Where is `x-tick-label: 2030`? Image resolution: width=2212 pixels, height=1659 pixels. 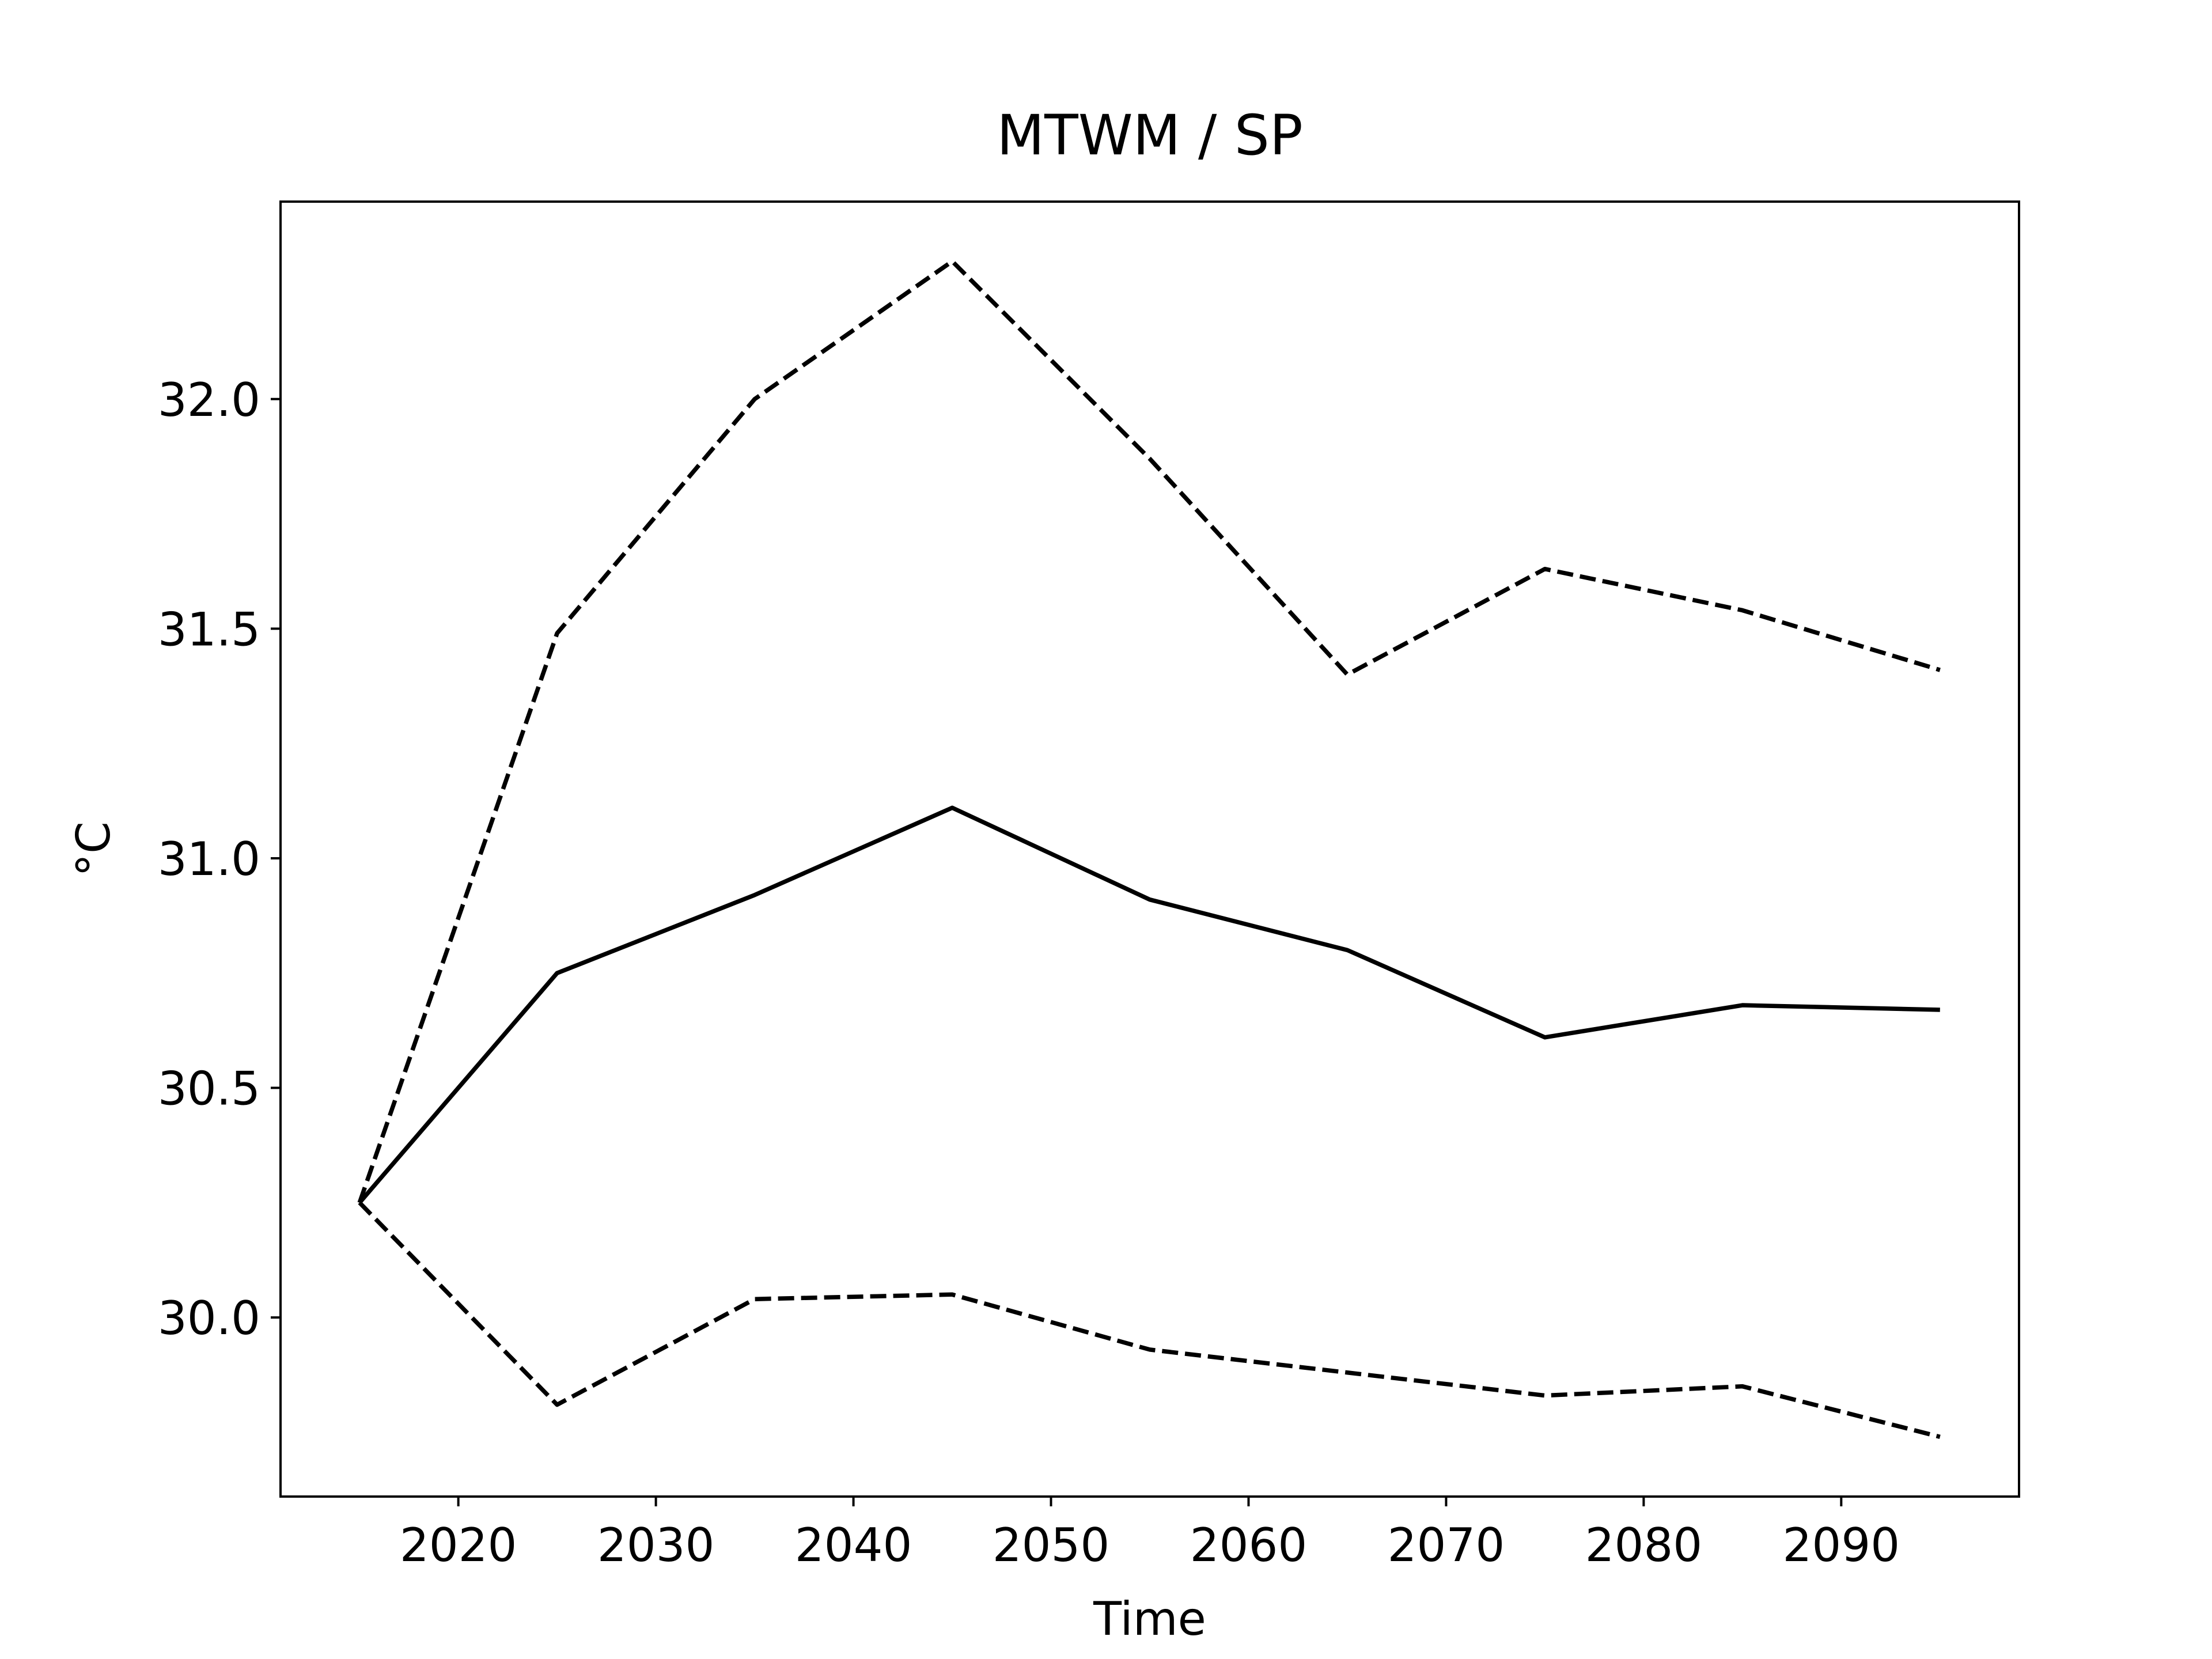
x-tick-label: 2030 is located at coordinates (656, 1545).